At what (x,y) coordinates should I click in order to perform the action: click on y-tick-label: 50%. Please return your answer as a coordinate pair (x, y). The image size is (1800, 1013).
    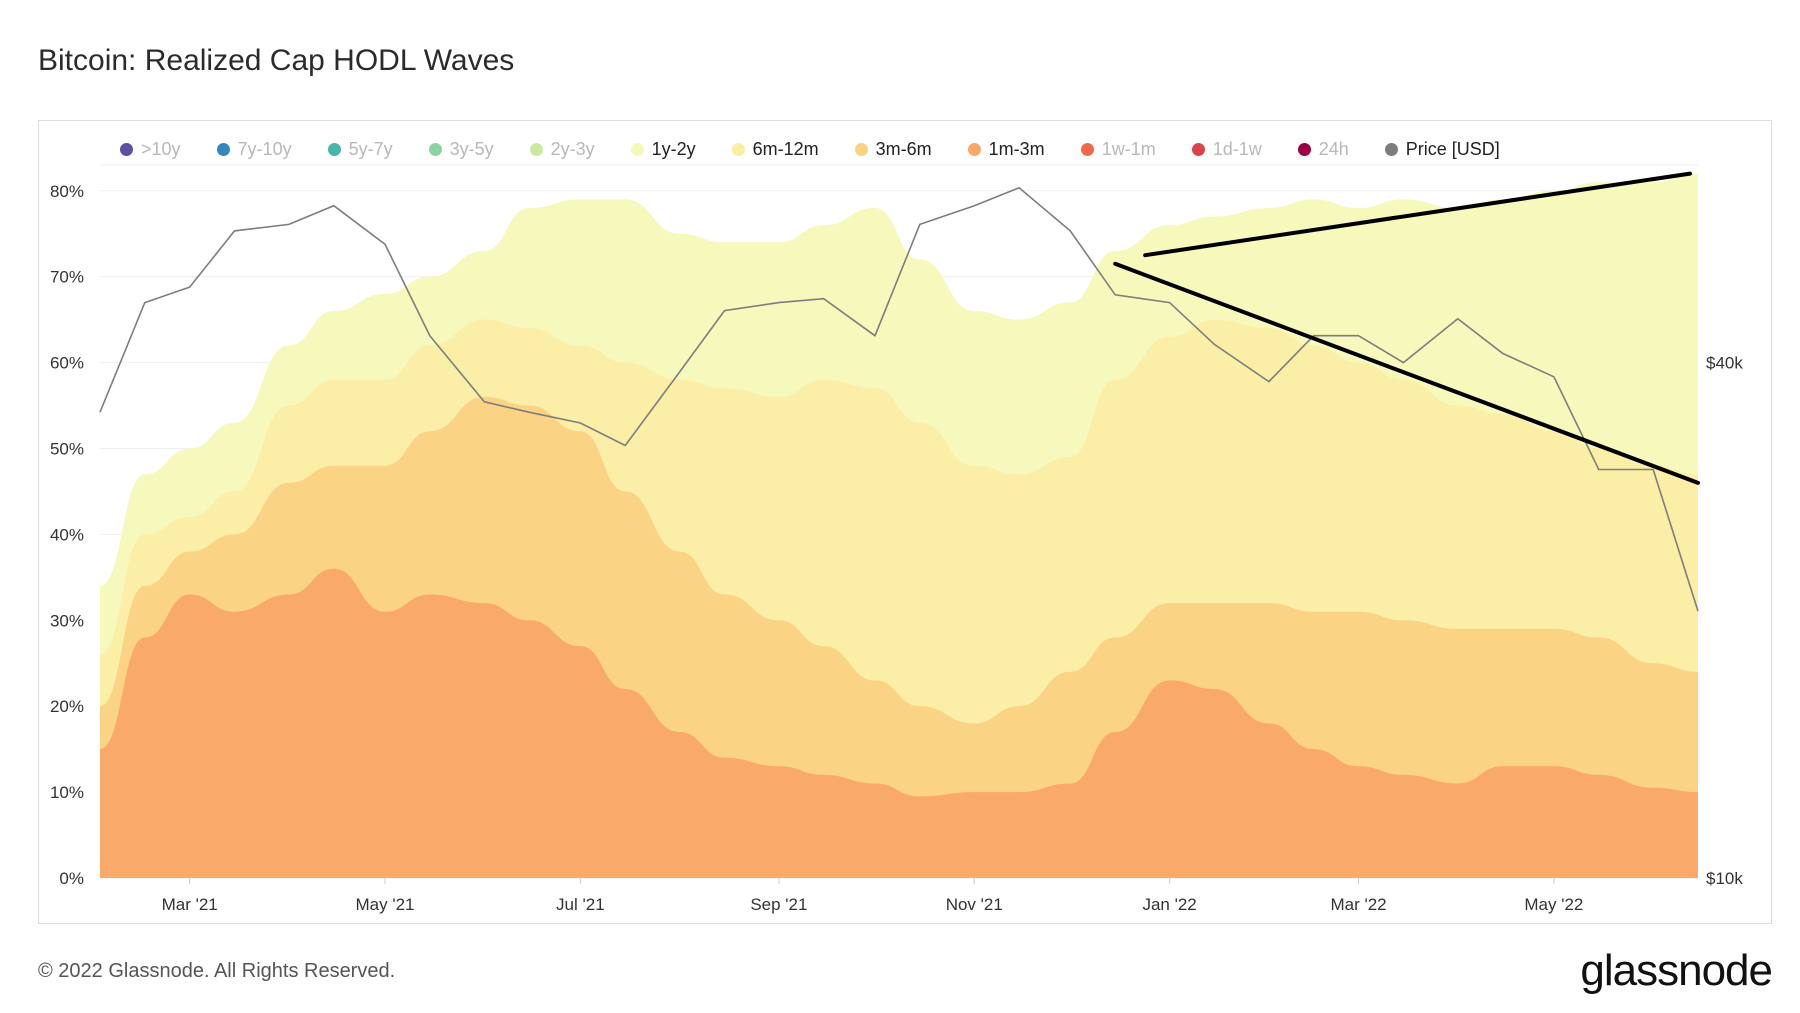
    Looking at the image, I should click on (67, 448).